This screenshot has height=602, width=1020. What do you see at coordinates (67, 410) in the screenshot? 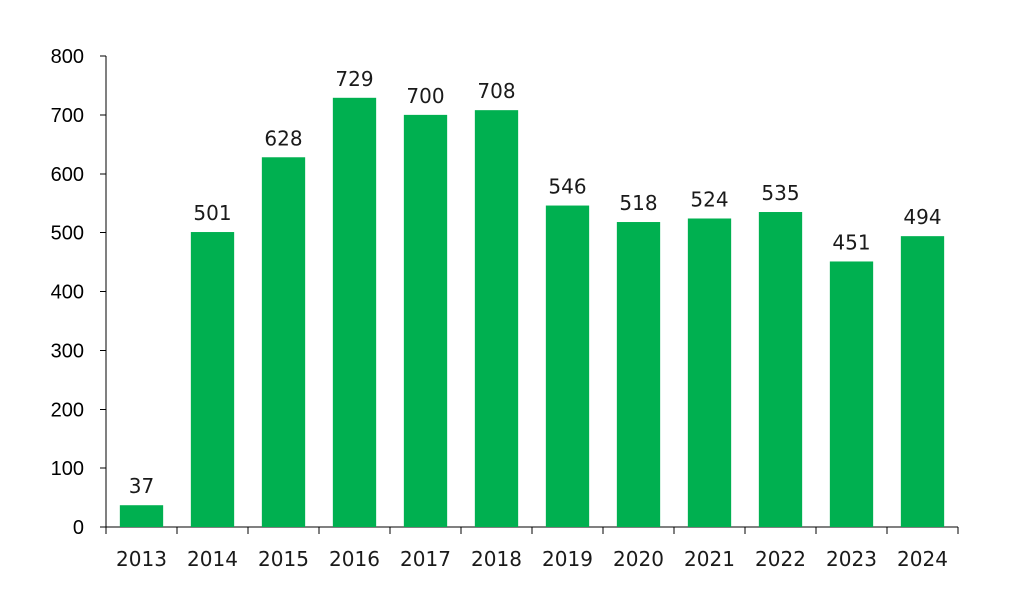
I see `y-tick-label: 200` at bounding box center [67, 410].